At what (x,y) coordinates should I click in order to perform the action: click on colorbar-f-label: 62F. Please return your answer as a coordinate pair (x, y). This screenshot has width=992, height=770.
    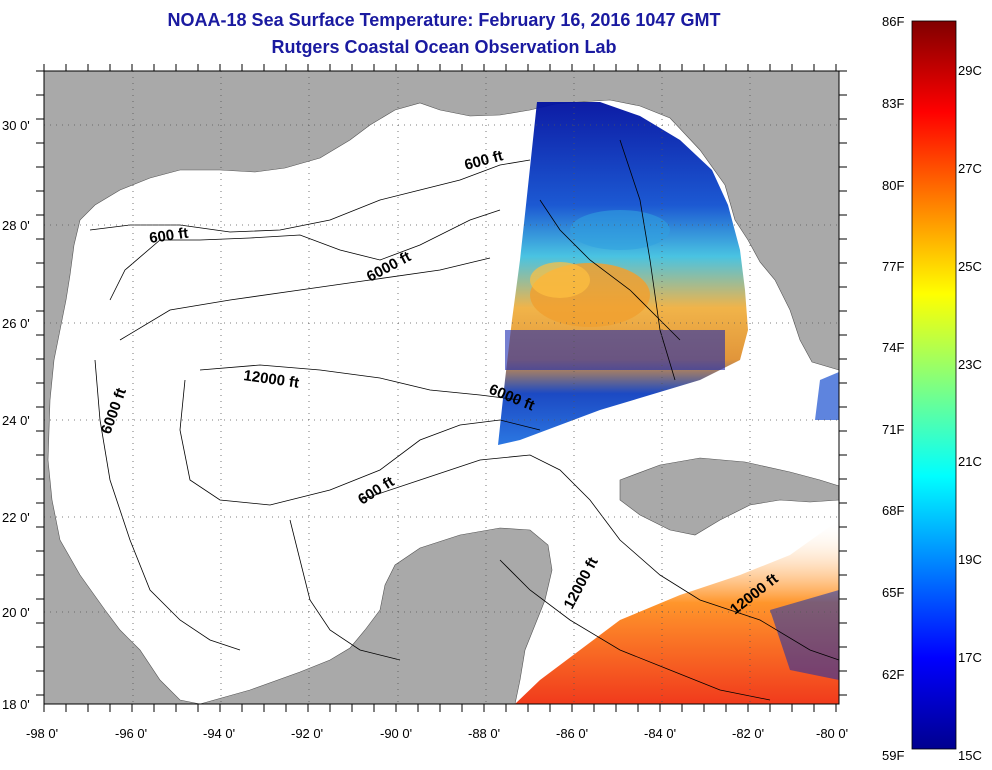
    Looking at the image, I should click on (893, 674).